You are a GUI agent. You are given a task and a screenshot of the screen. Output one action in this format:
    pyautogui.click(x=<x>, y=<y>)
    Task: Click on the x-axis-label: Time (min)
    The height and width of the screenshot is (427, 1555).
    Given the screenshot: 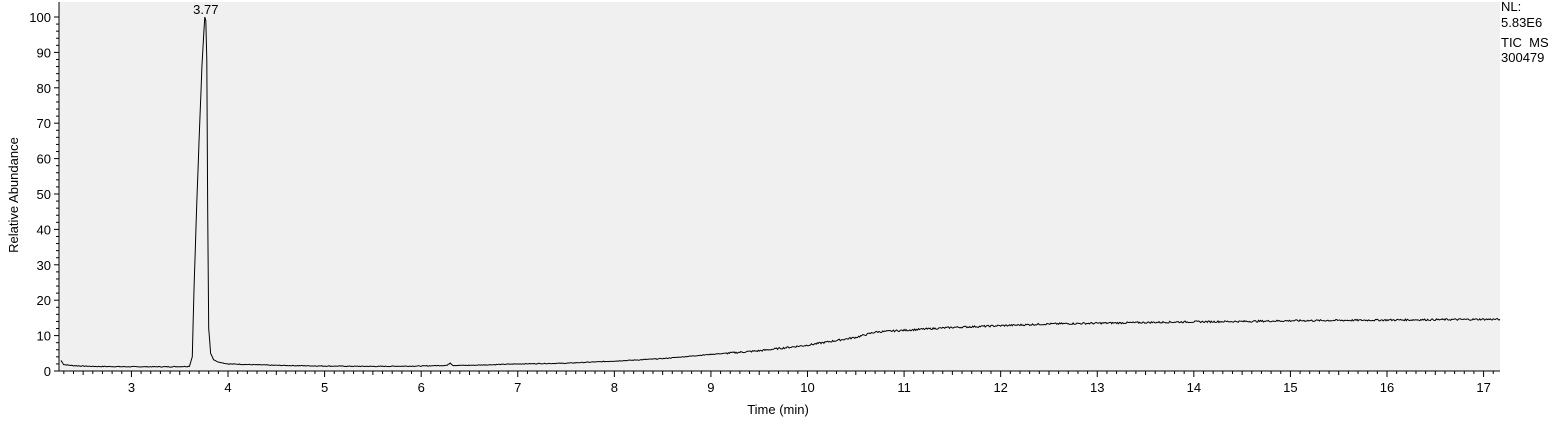 What is the action you would take?
    pyautogui.click(x=778, y=409)
    